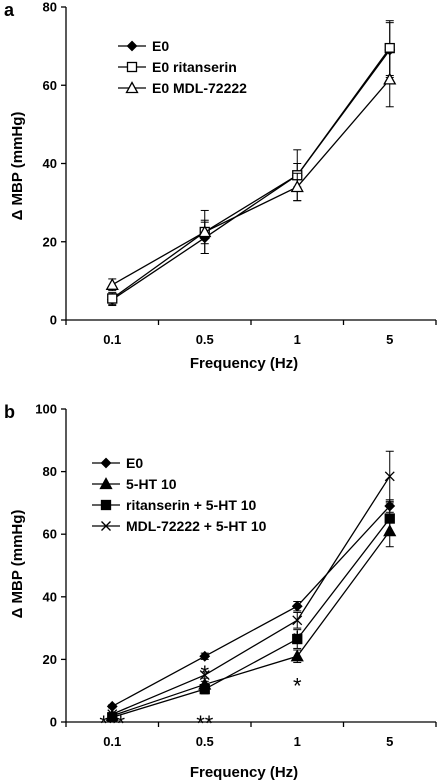 The width and height of the screenshot is (444, 783). I want to click on legend-item-2: E0 MDL-72222, so click(182, 88).